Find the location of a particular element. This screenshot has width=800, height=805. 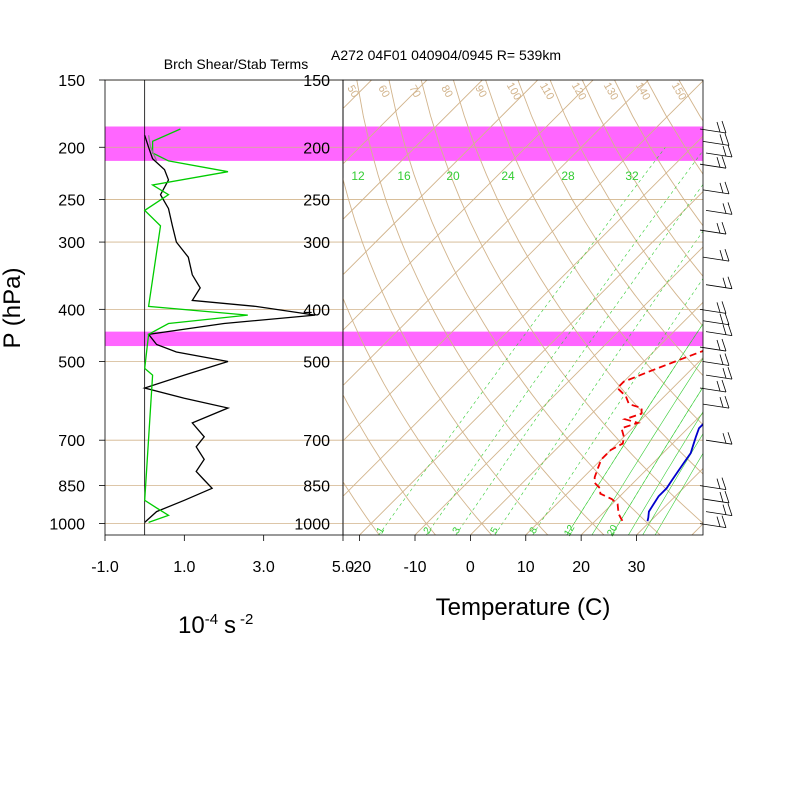

right-ytick-label: 150 is located at coordinates (316, 81).